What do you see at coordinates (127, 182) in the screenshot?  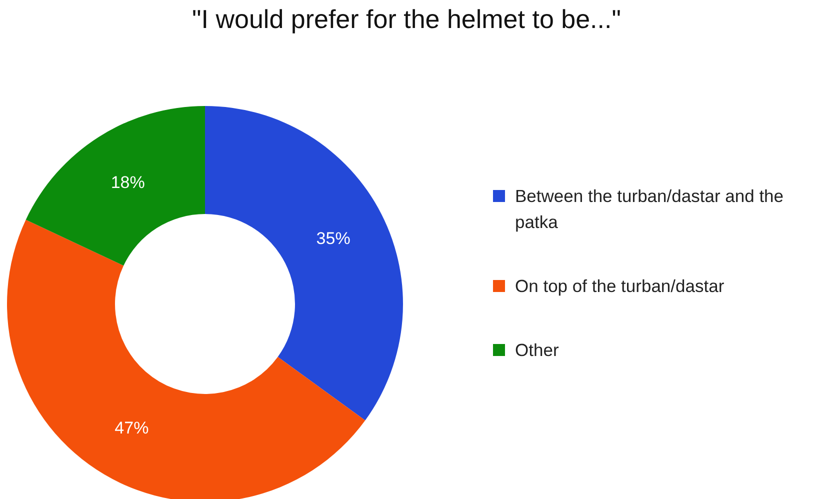 I see `data-label: 18%` at bounding box center [127, 182].